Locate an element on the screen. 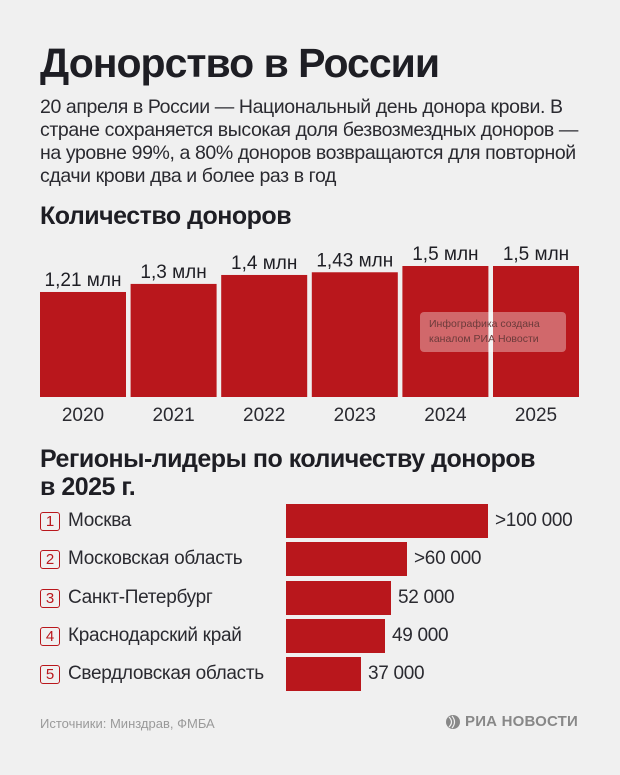 The width and height of the screenshot is (620, 775). ria-logo-text: РИА НОВОСТИ is located at coordinates (522, 721).